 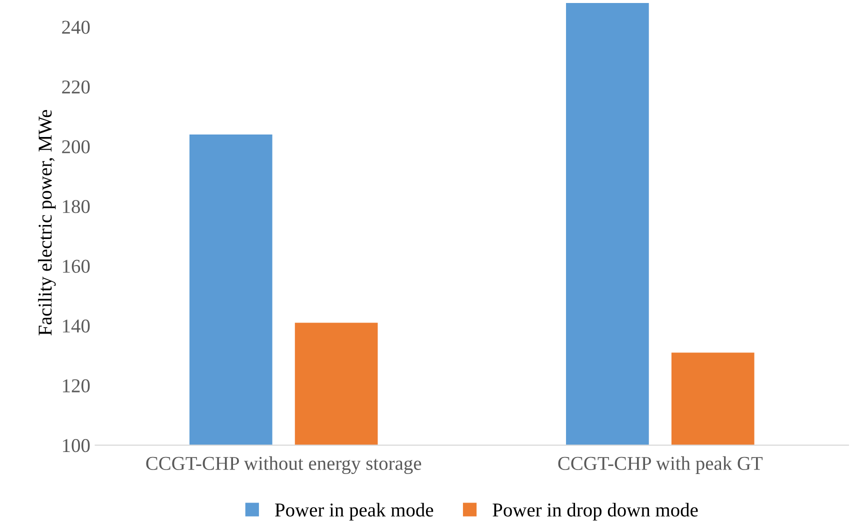 What do you see at coordinates (76, 27) in the screenshot?
I see `y-tick-label: 240` at bounding box center [76, 27].